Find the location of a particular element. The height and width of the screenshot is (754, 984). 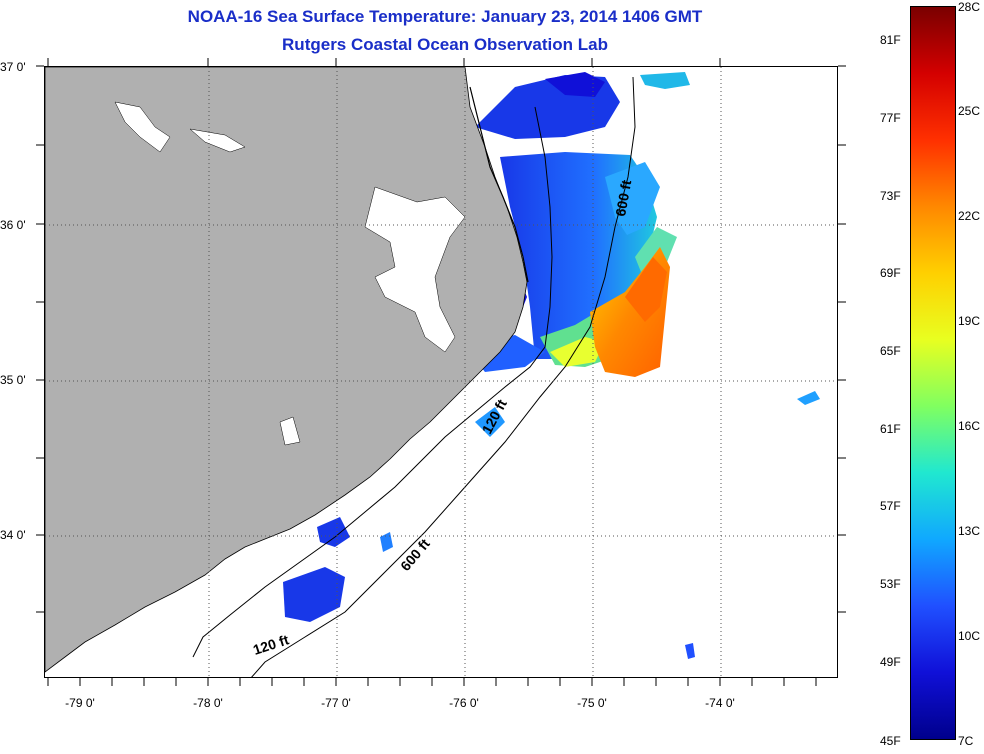

lat-label-36: 36 0' is located at coordinates (13, 225).